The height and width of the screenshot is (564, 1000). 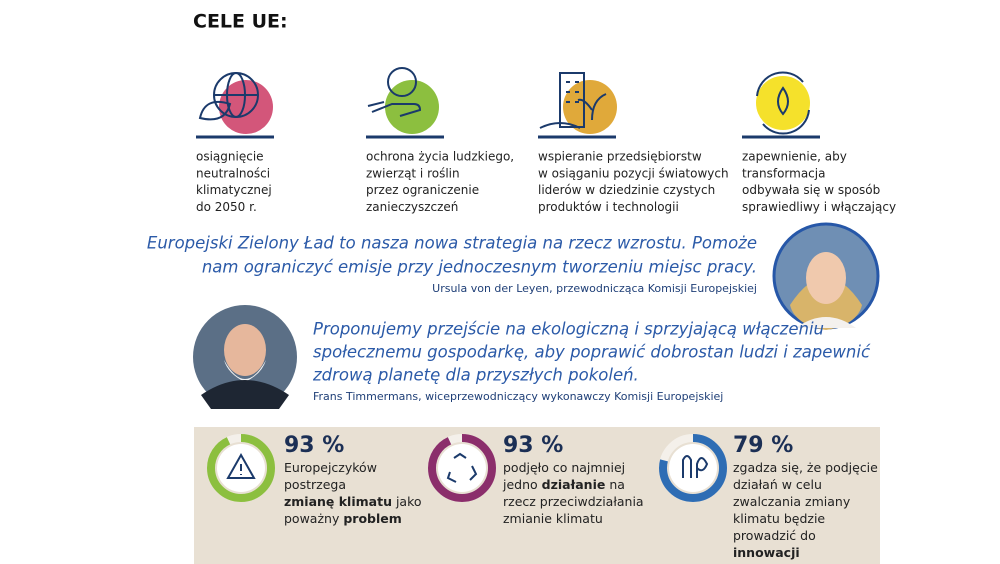 I want to click on stat-run: innowacji, so click(x=766, y=552).